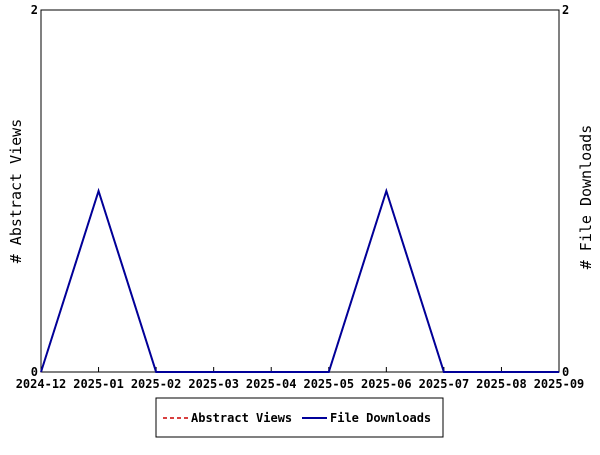  I want to click on x-tick-label: 2025-08, so click(501, 384).